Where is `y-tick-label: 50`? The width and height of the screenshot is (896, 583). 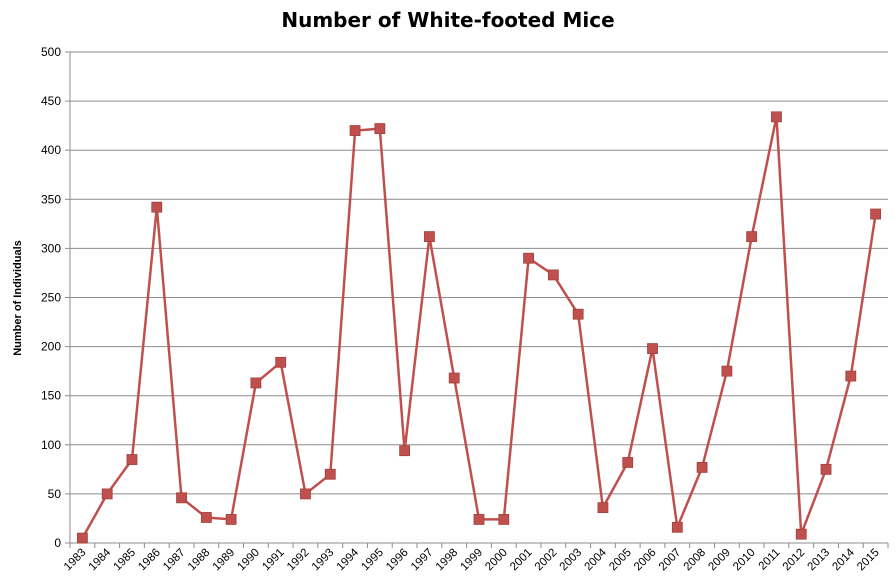
y-tick-label: 50 is located at coordinates (55, 494).